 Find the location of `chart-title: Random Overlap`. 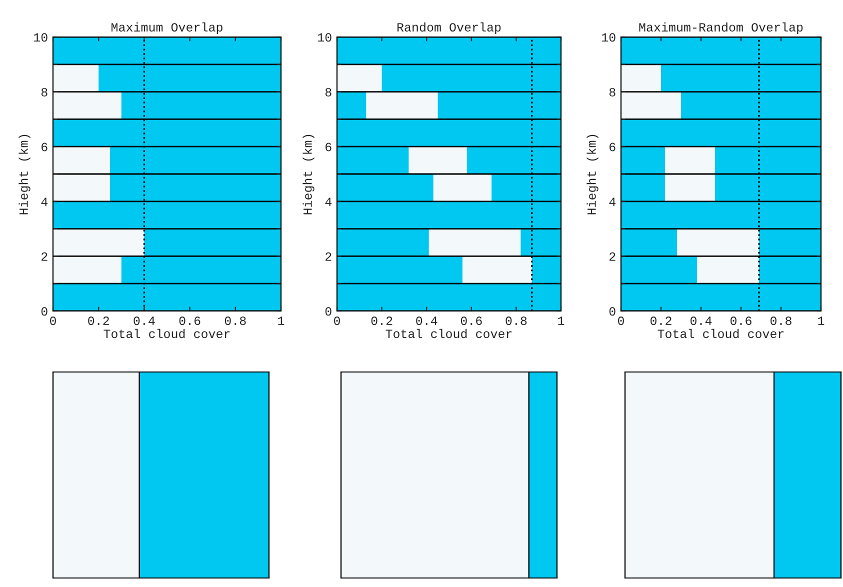

chart-title: Random Overlap is located at coordinates (449, 28).